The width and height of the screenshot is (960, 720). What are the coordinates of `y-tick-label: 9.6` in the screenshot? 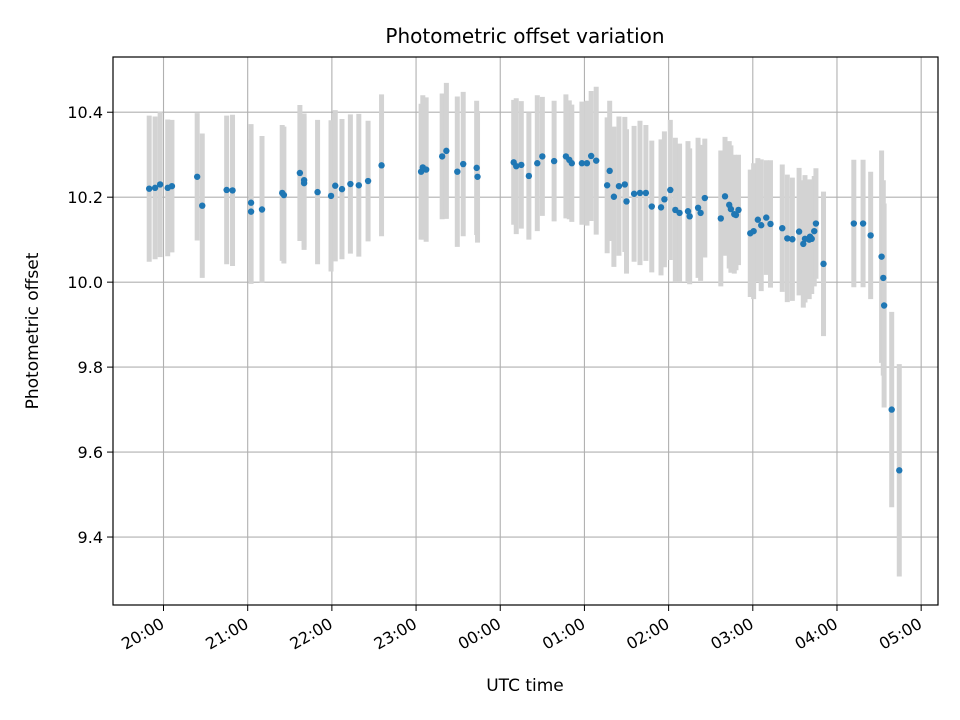 It's located at (90, 452).